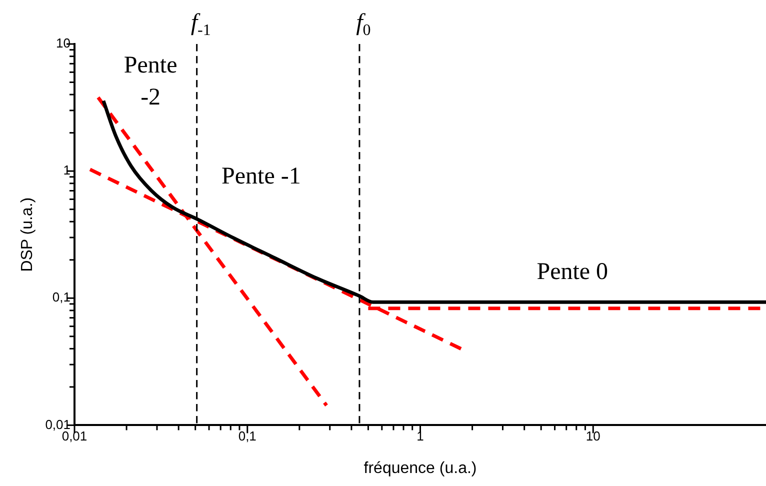 Image resolution: width=766 pixels, height=486 pixels. I want to click on x-axis-title: fréquence (u.a.), so click(420, 468).